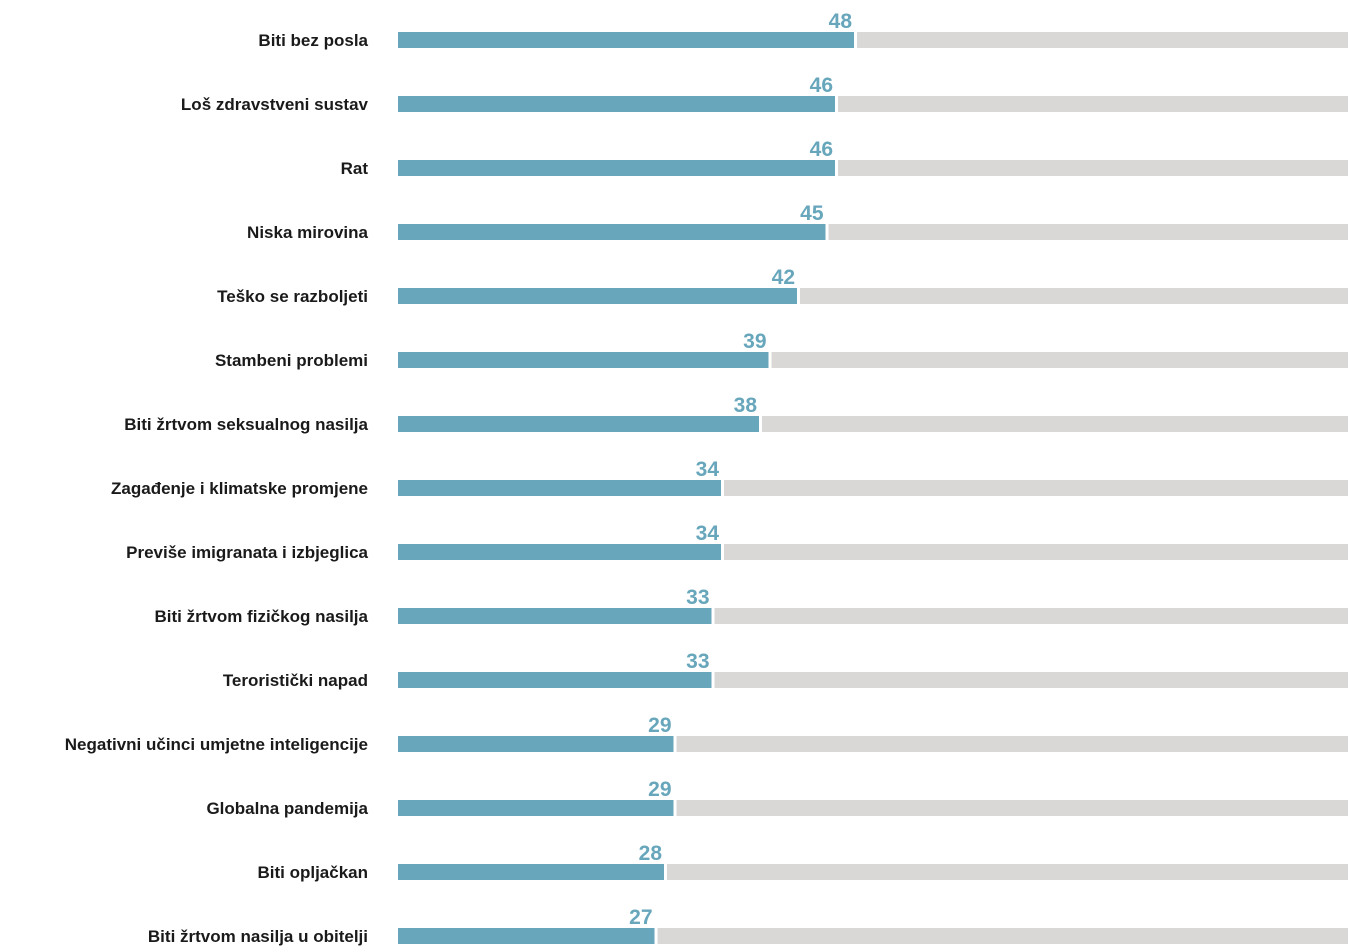 The image size is (1355, 948). What do you see at coordinates (291, 360) in the screenshot?
I see `category-label: Stambeni problemi` at bounding box center [291, 360].